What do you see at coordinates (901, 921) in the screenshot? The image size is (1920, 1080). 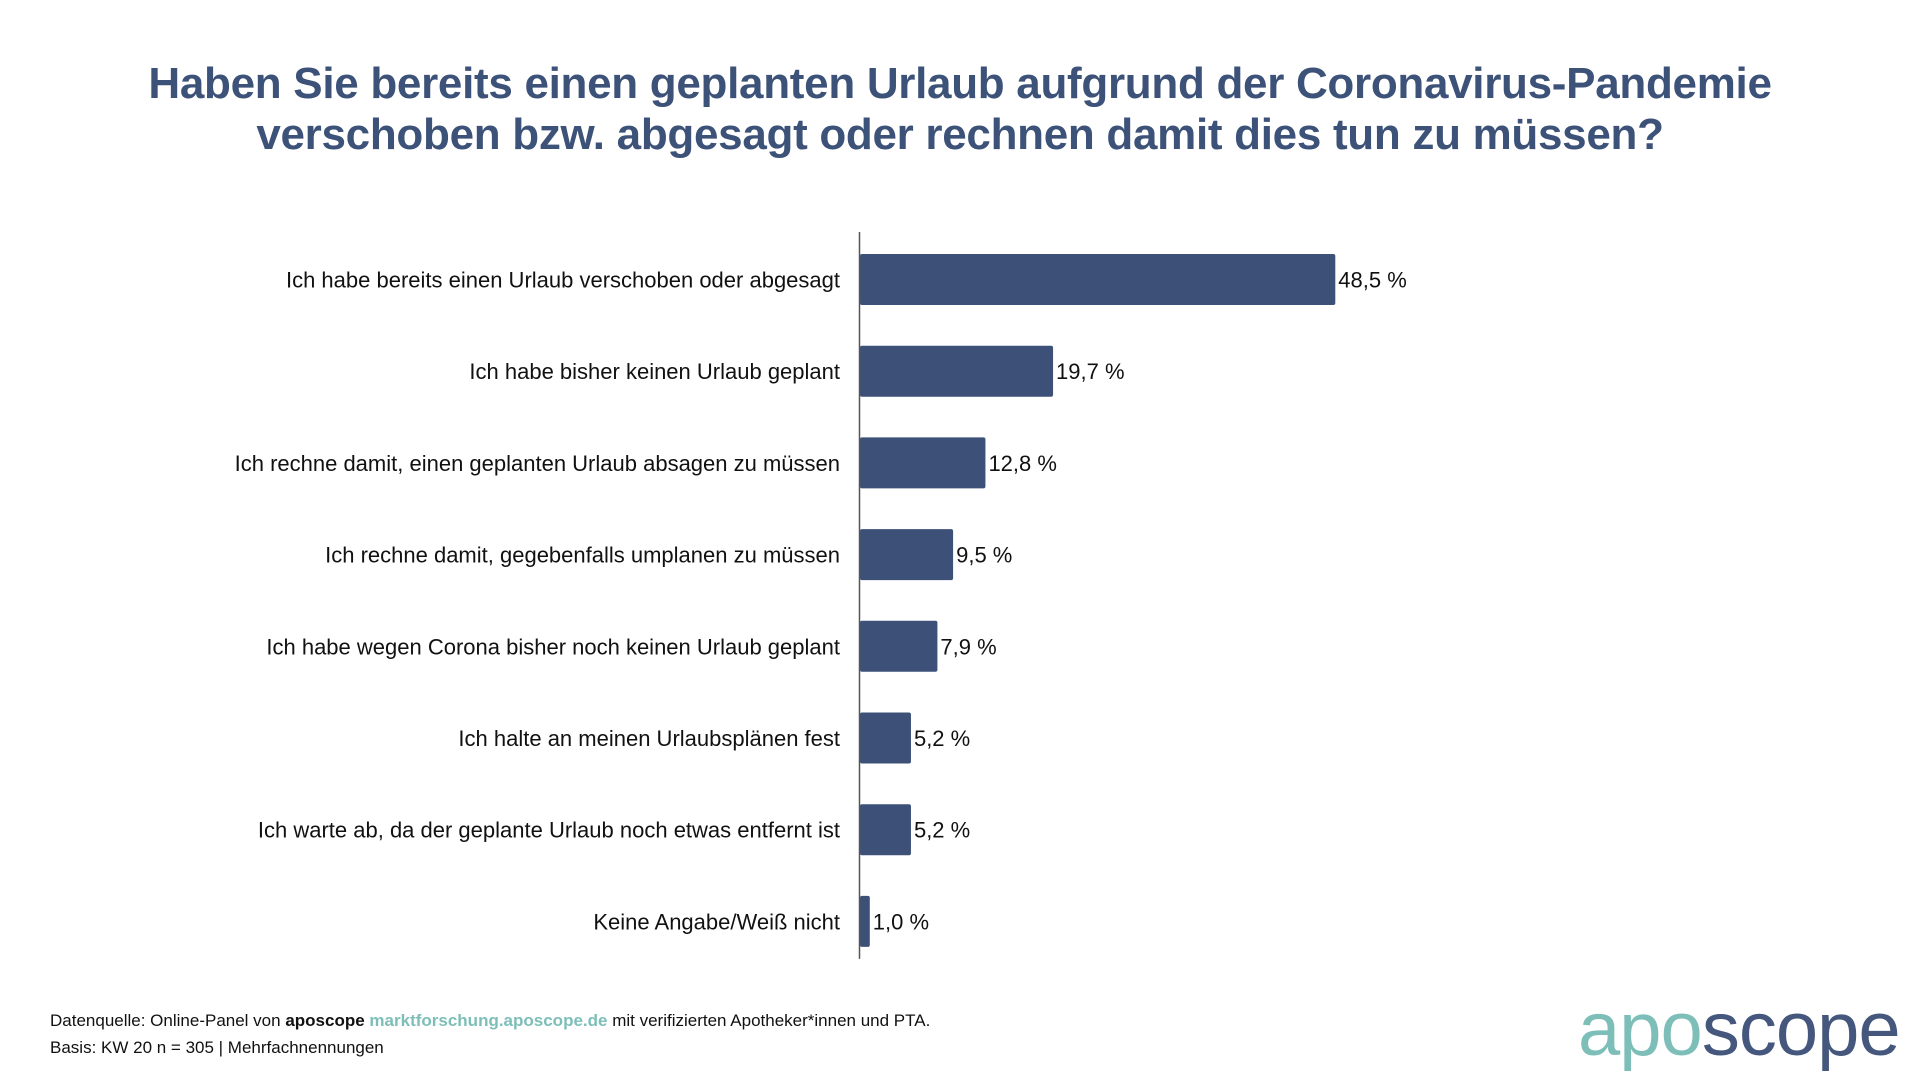 I see `data-label: 1,0 %` at bounding box center [901, 921].